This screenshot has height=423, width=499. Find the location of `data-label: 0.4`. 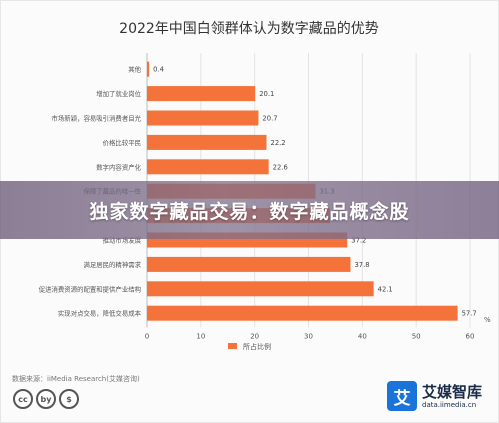

data-label: 0.4 is located at coordinates (158, 70).